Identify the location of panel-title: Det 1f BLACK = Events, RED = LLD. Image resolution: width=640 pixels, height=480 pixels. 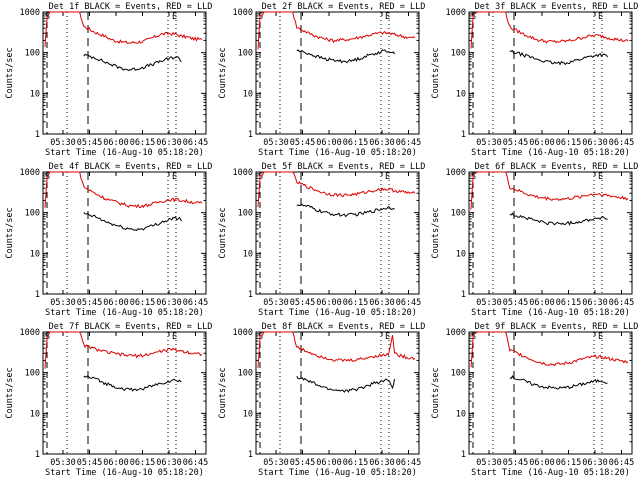
(131, 7).